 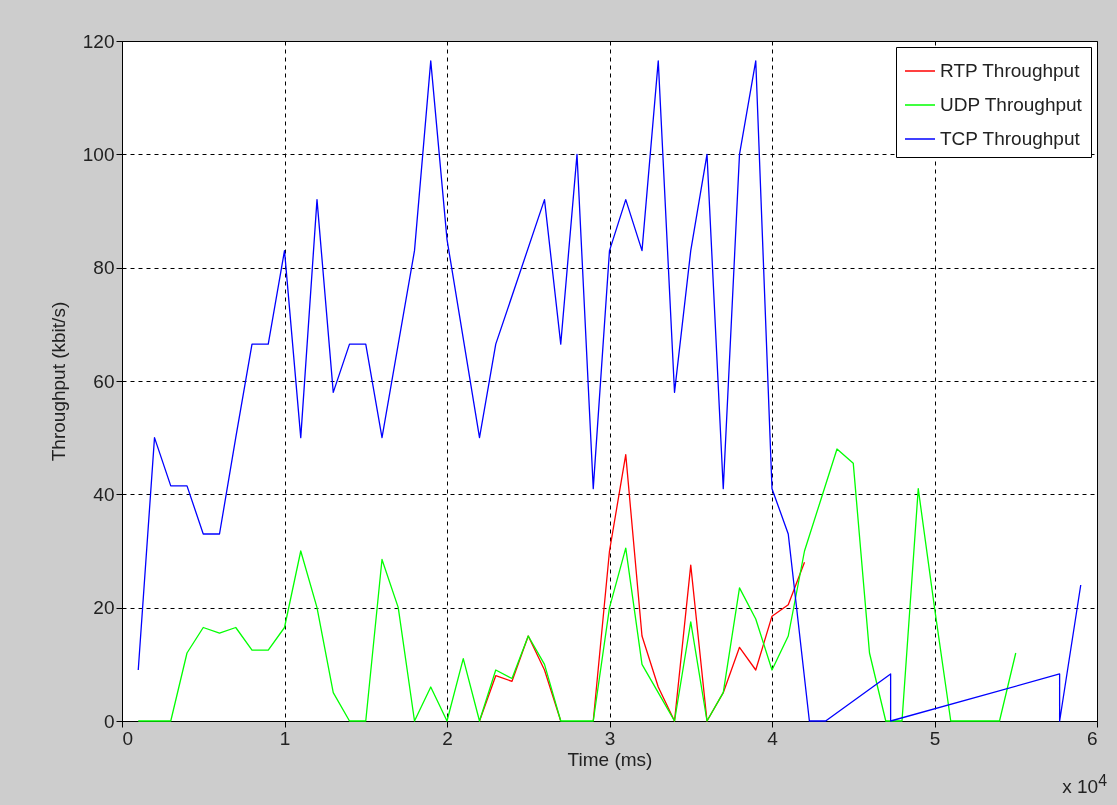 What do you see at coordinates (1011, 104) in the screenshot?
I see `legend-label: UDP Throughput` at bounding box center [1011, 104].